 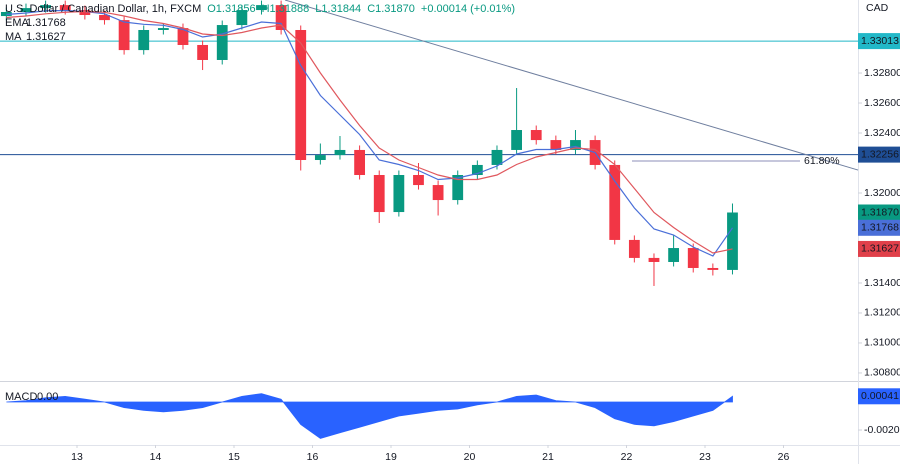 What do you see at coordinates (231, 9) in the screenshot?
I see `header-quote: O1.31856` at bounding box center [231, 9].